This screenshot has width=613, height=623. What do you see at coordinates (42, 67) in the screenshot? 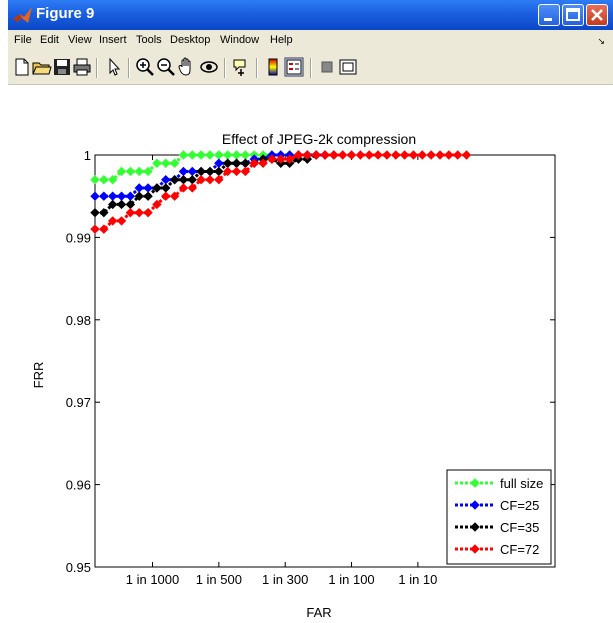
I see `open-file-icon` at bounding box center [42, 67].